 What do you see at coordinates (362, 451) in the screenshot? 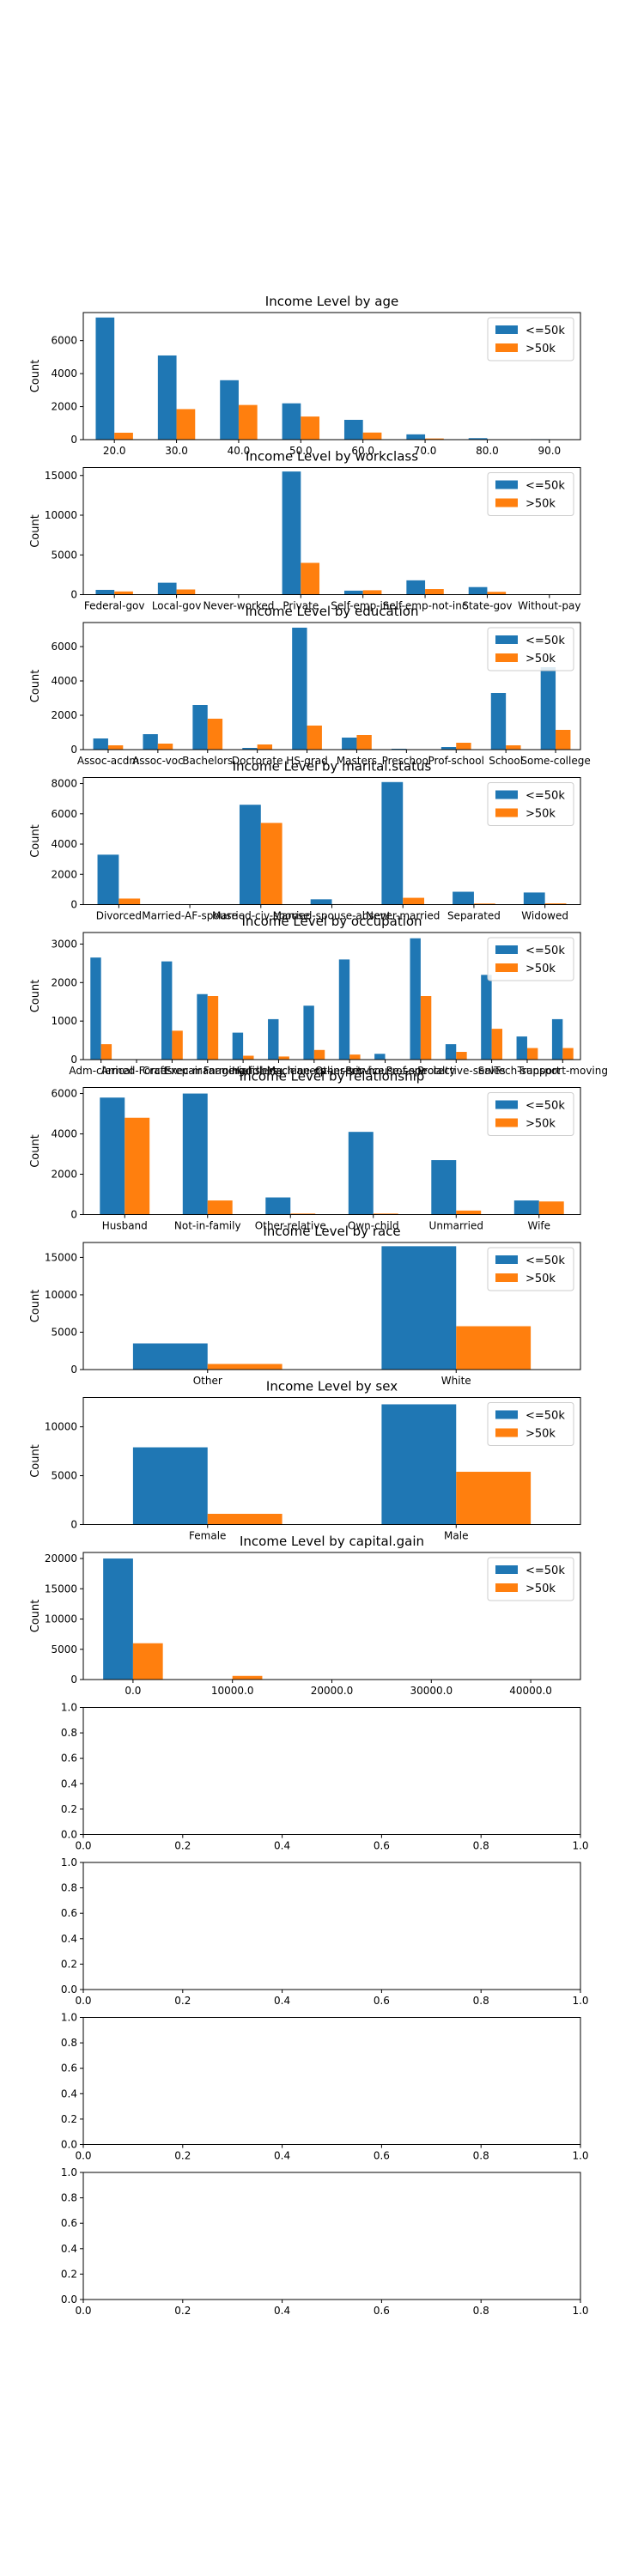
I see `x-tick-label: 60.0` at bounding box center [362, 451].